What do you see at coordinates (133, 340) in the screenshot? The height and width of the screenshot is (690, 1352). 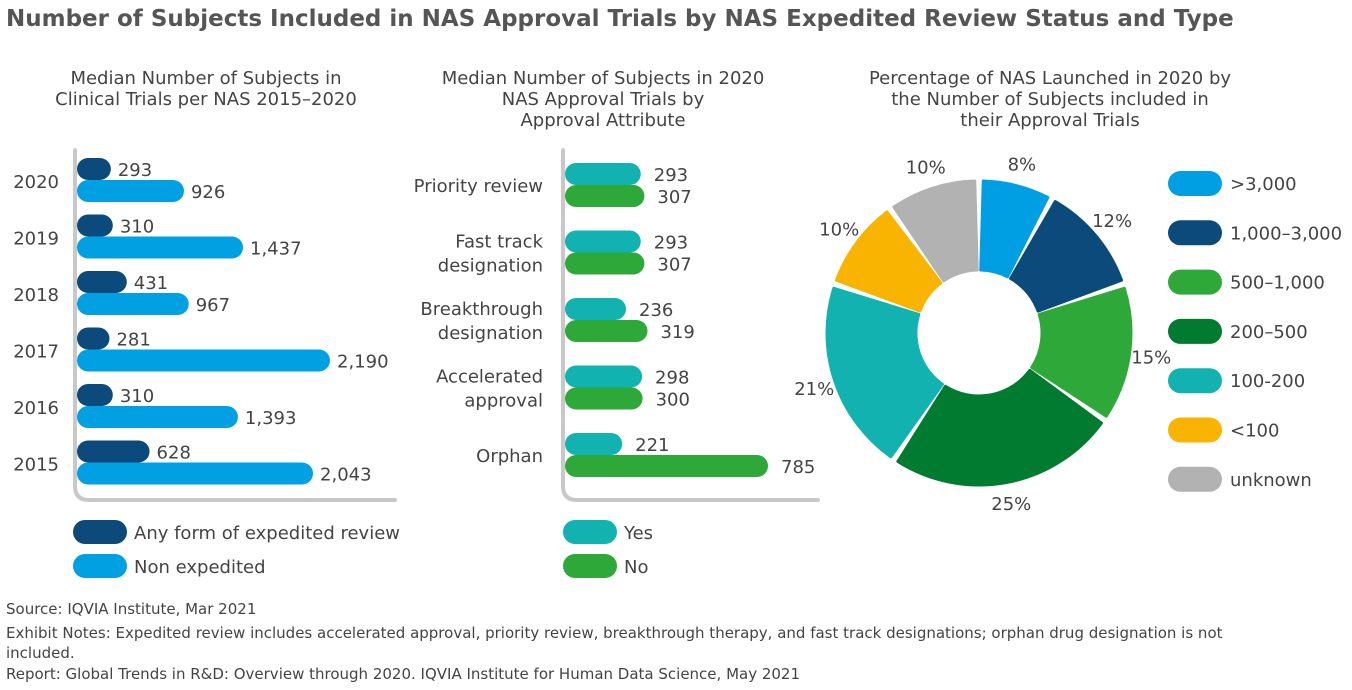 I see `chart1-data-label: 281` at bounding box center [133, 340].